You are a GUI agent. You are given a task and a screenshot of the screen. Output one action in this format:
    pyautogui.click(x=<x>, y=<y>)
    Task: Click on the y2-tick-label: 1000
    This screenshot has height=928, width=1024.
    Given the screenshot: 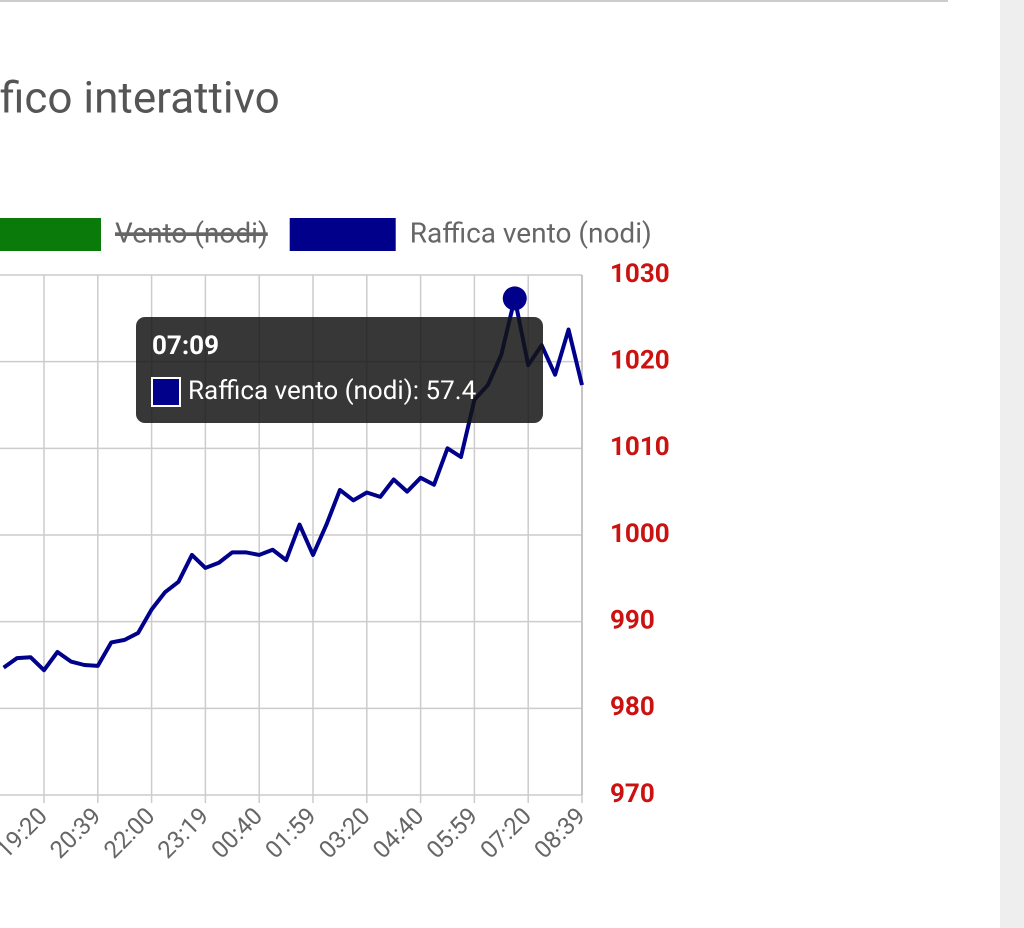 What is the action you would take?
    pyautogui.click(x=640, y=534)
    